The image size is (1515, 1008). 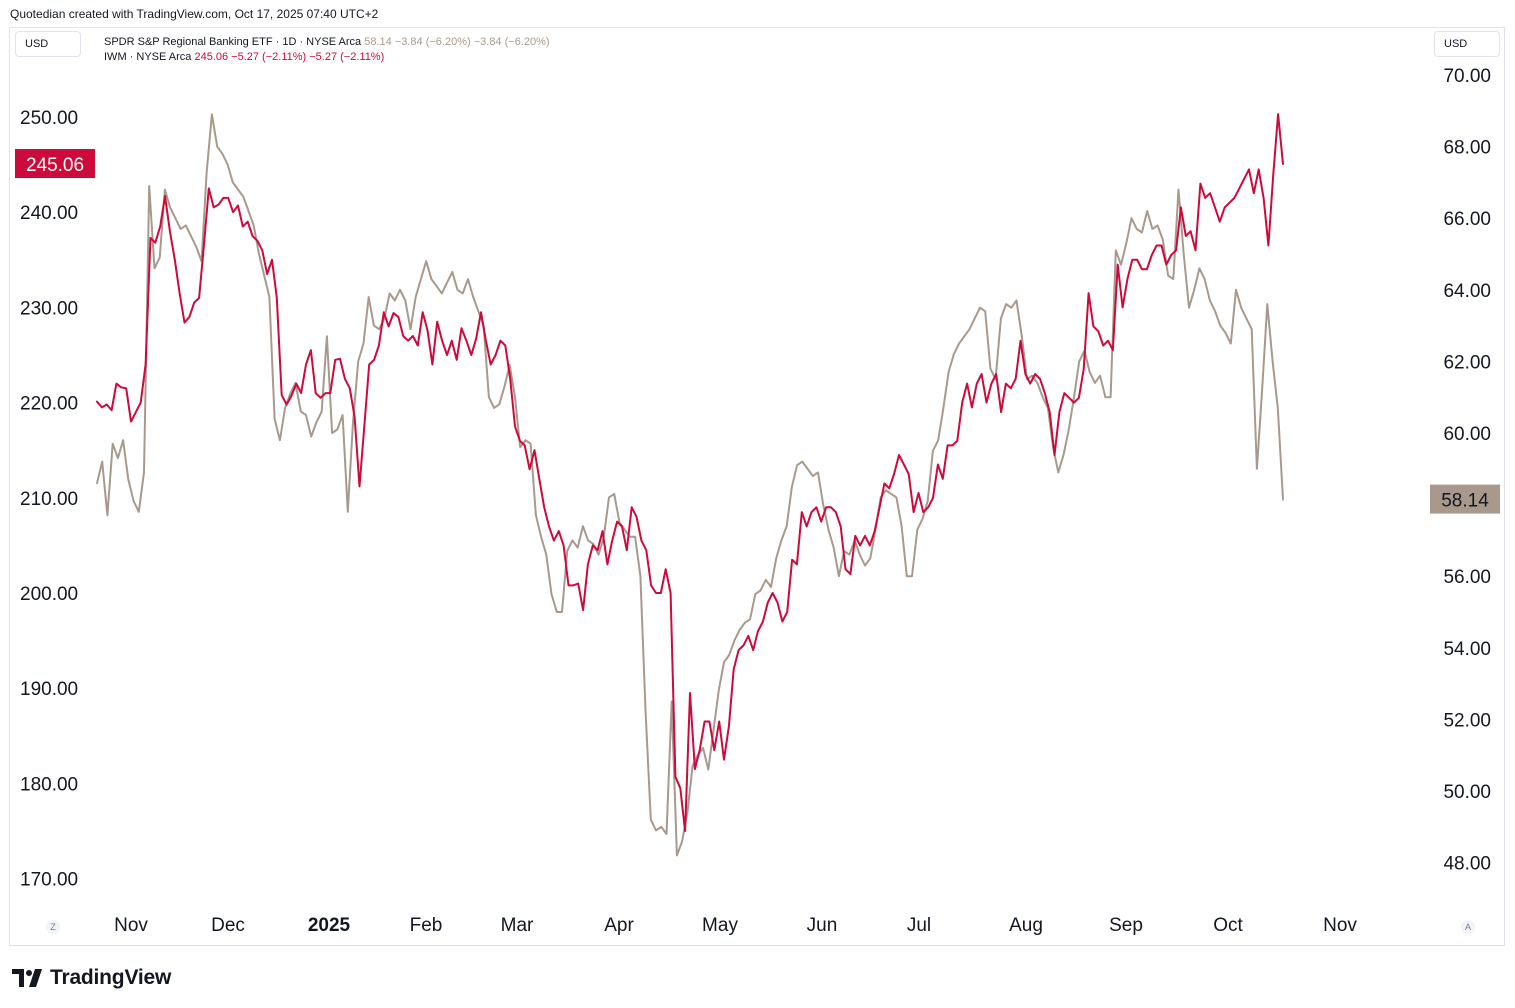 I want to click on right-axis-tick: 56.00, so click(x=1467, y=577).